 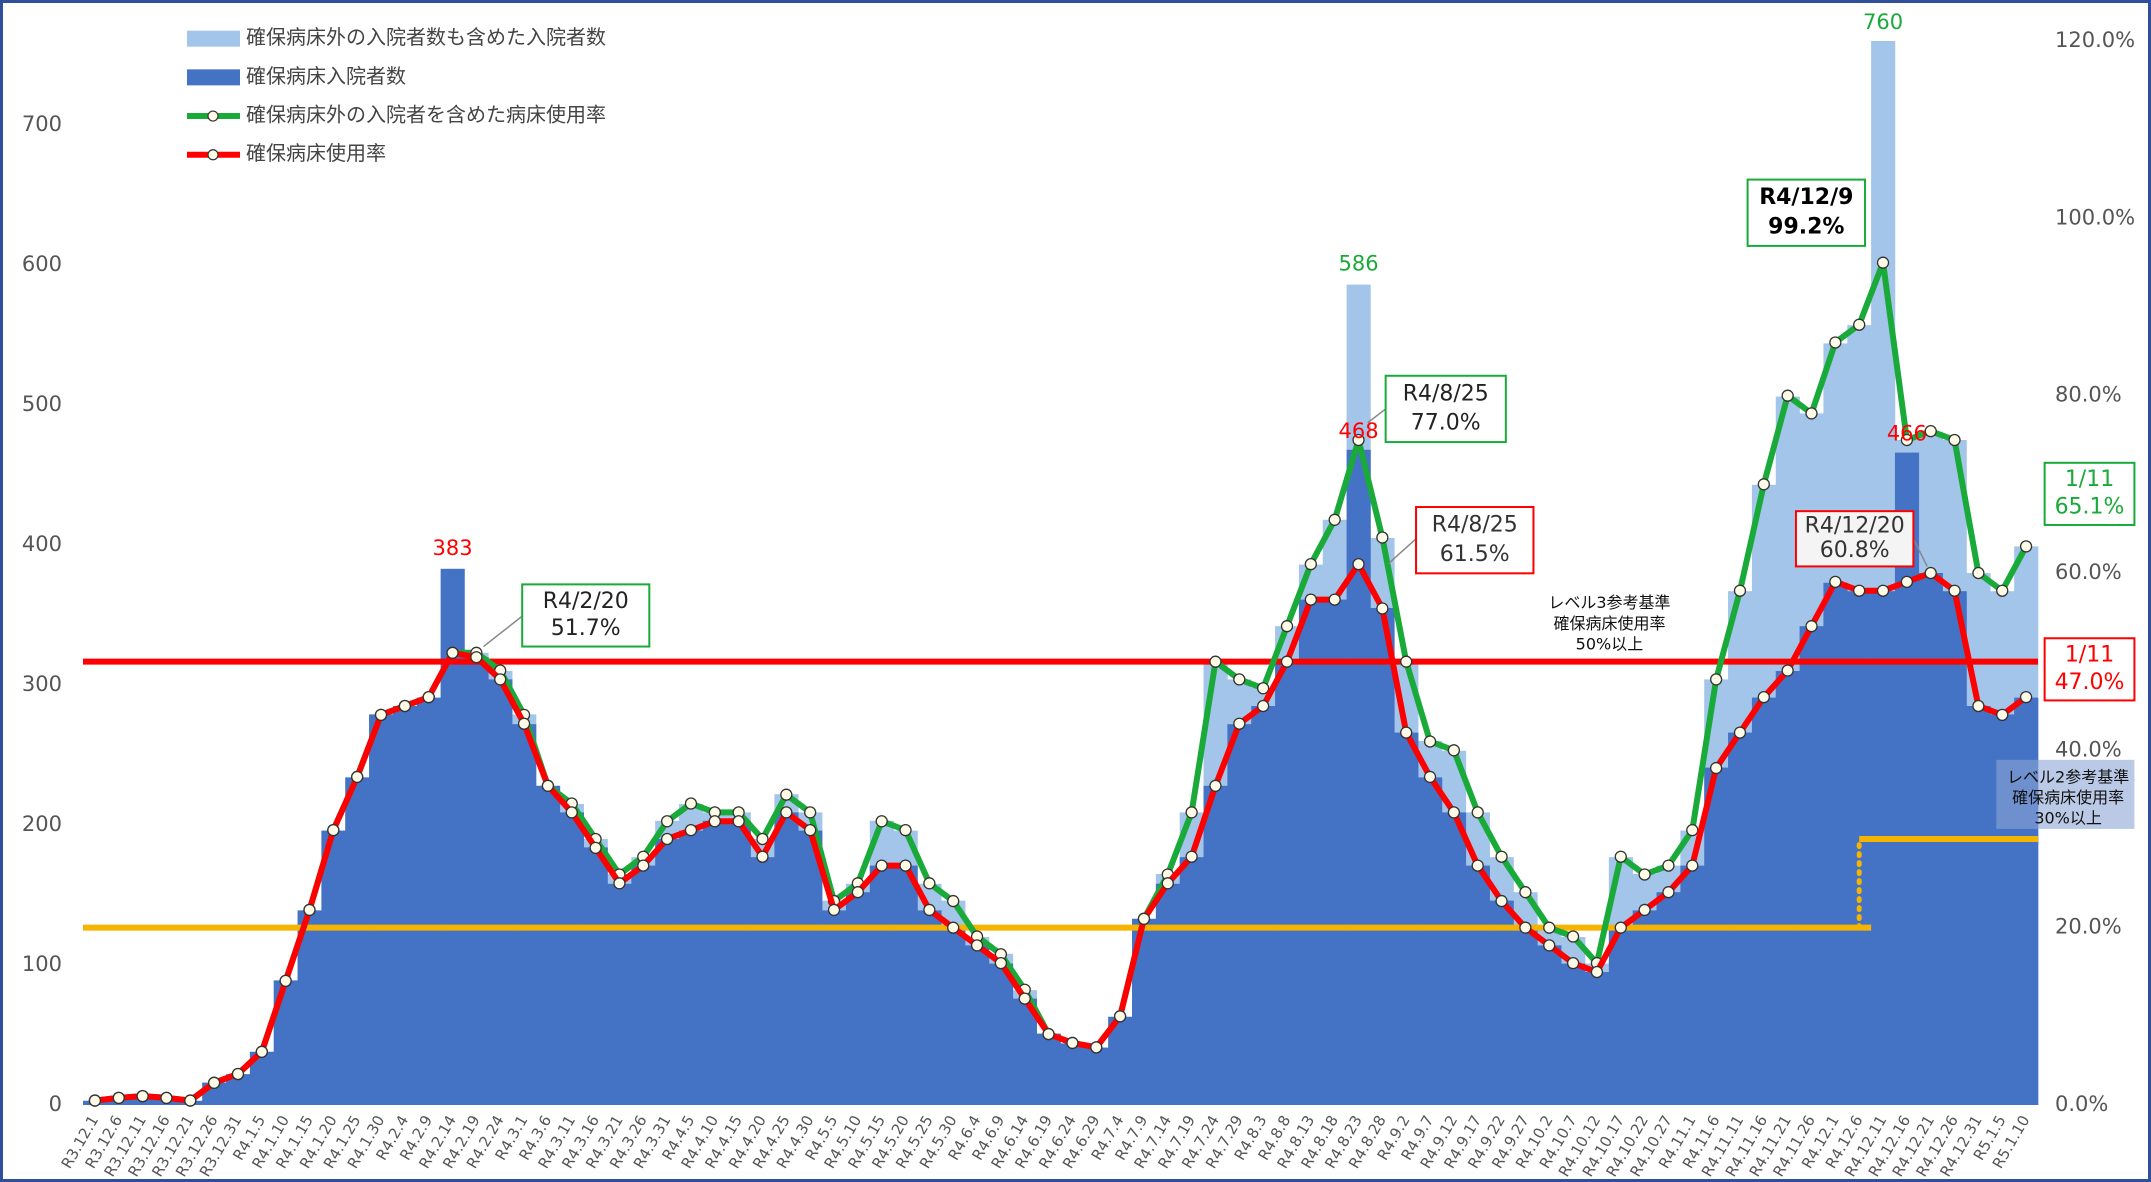 I want to click on annotation-leader, so click(x=1920, y=552).